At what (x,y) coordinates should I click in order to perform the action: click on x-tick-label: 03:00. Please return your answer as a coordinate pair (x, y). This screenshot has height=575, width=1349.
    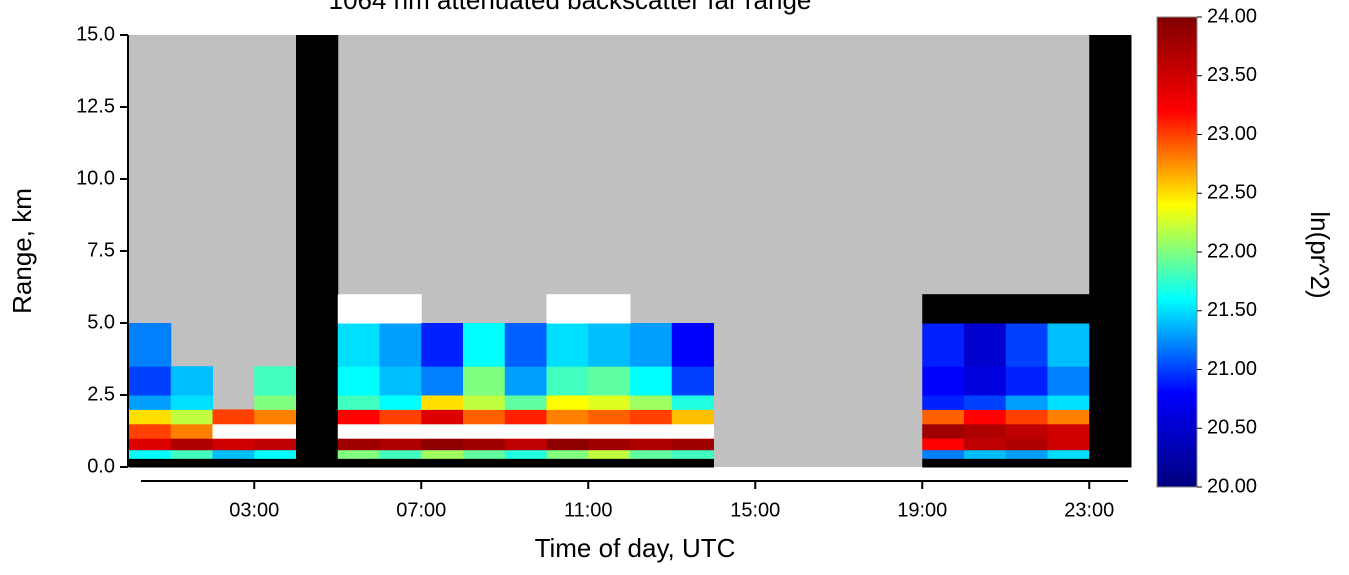
    Looking at the image, I should click on (254, 510).